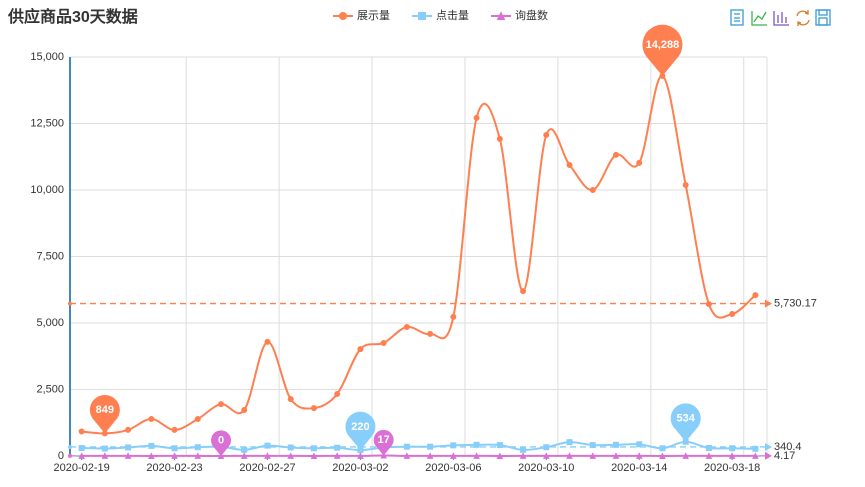 Image resolution: width=865 pixels, height=487 pixels. I want to click on mark-pin-label: 534, so click(686, 418).